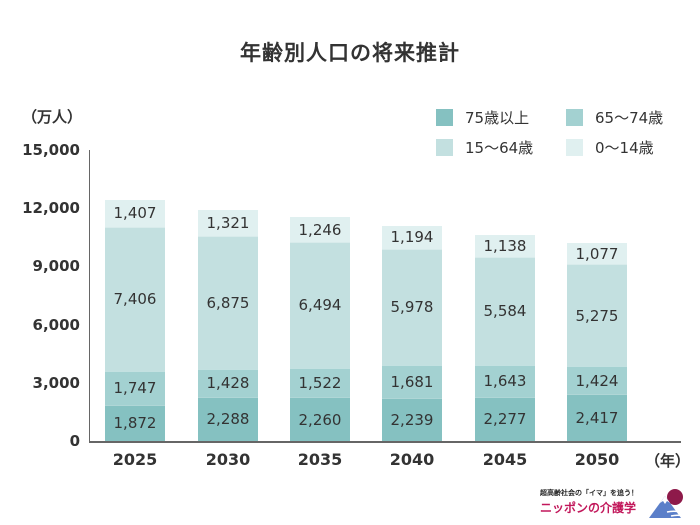 The height and width of the screenshot is (525, 700). What do you see at coordinates (505, 418) in the screenshot?
I see `bar-segment-75歳以上: 2,277` at bounding box center [505, 418].